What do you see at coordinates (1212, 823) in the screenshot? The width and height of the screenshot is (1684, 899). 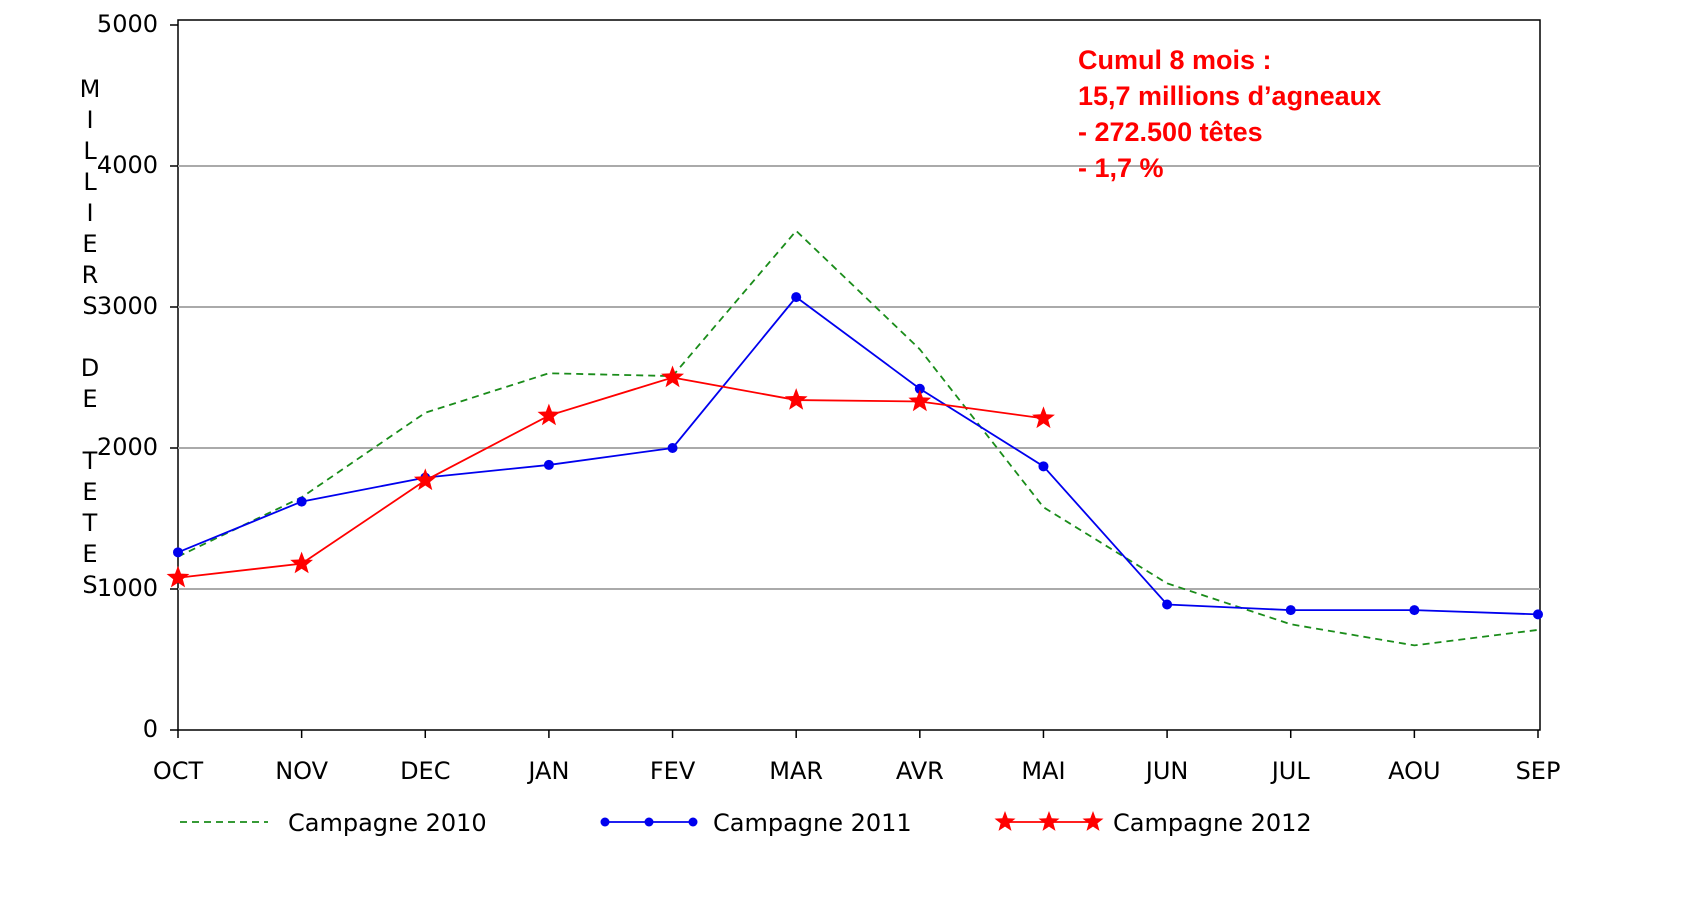 I see `legend-label: Campagne 2012` at bounding box center [1212, 823].